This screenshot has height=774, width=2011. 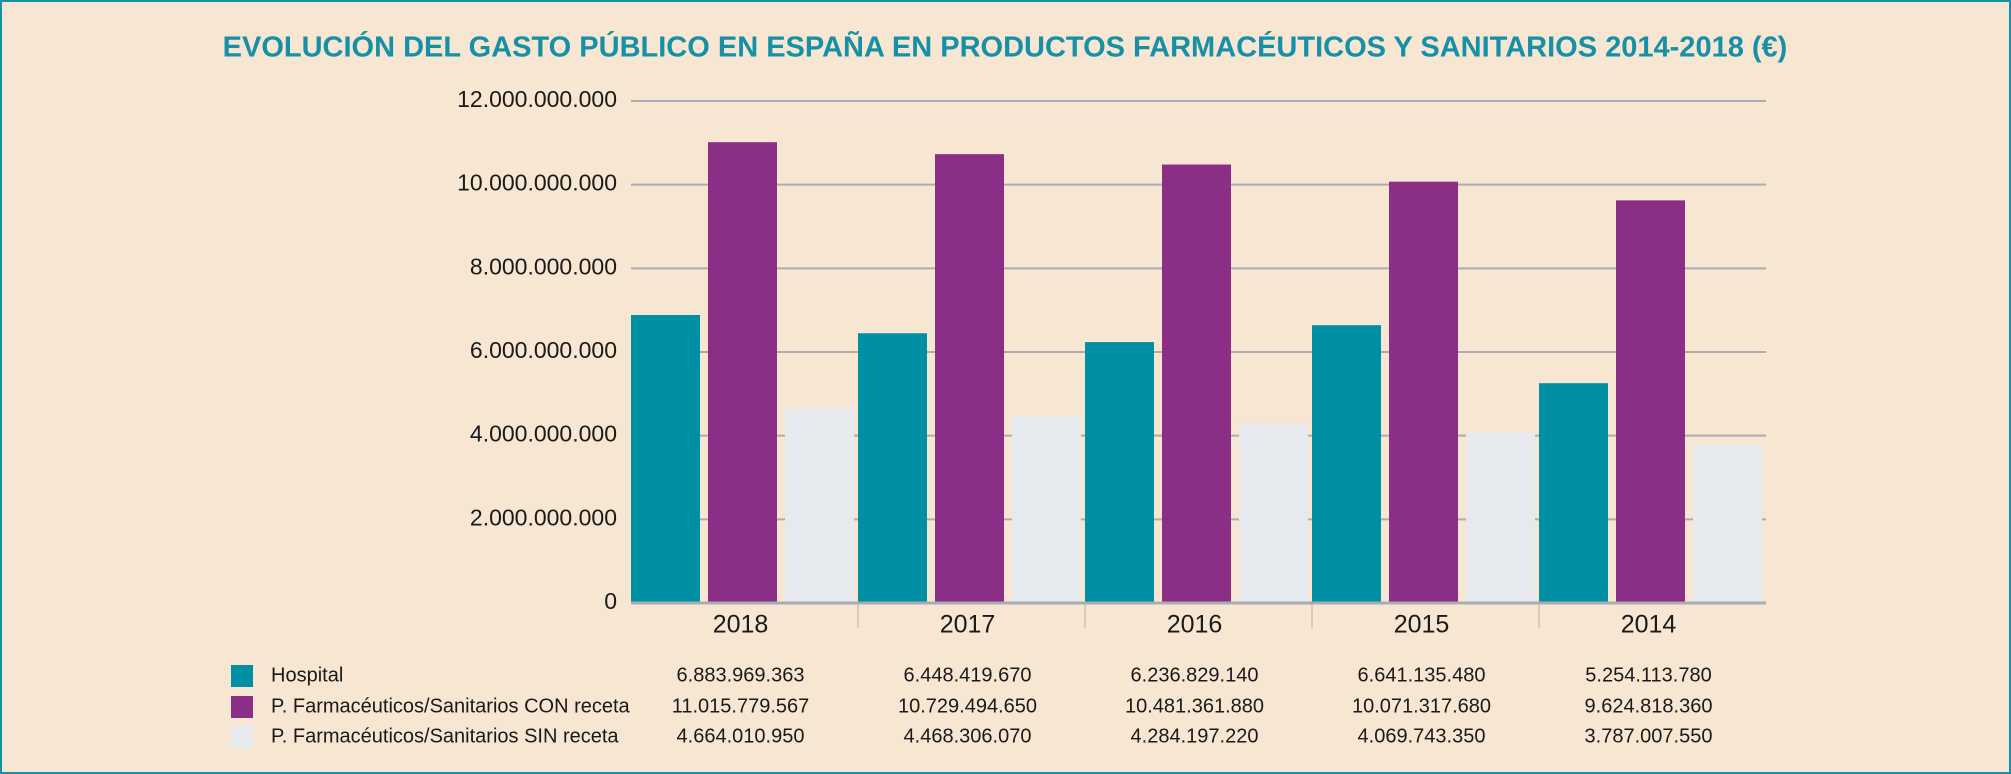 What do you see at coordinates (741, 706) in the screenshot?
I see `table-value: 11.015.779.567` at bounding box center [741, 706].